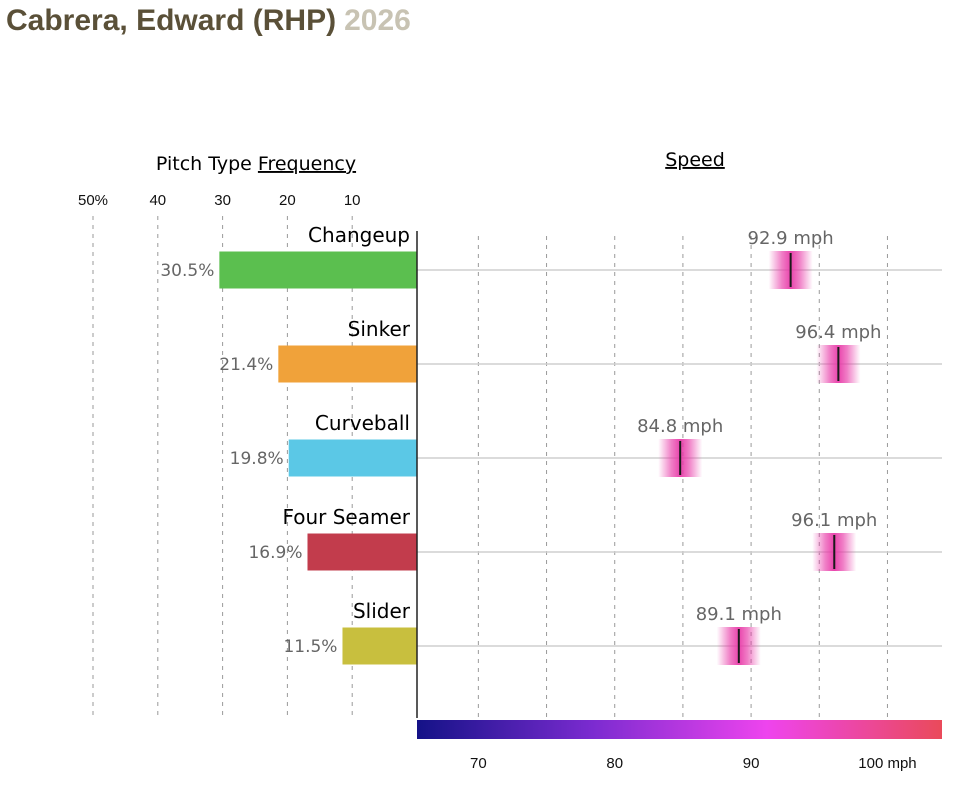 Image resolution: width=960 pixels, height=786 pixels. Describe the element at coordinates (157, 200) in the screenshot. I see `frequency-tick-label: 40` at that location.